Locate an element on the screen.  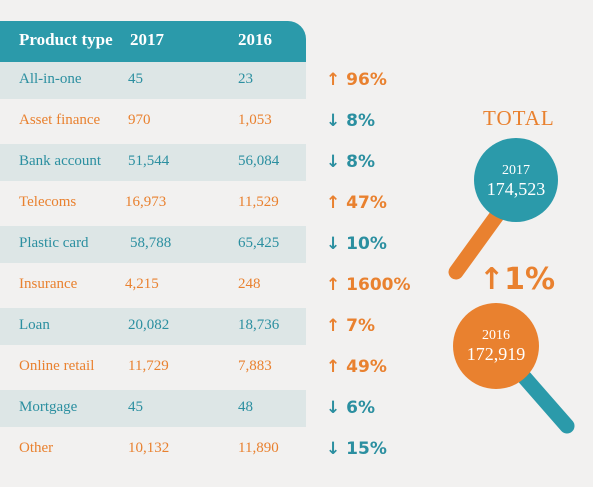
table-row: Other 10,132 11,890 is located at coordinates (153, 449).